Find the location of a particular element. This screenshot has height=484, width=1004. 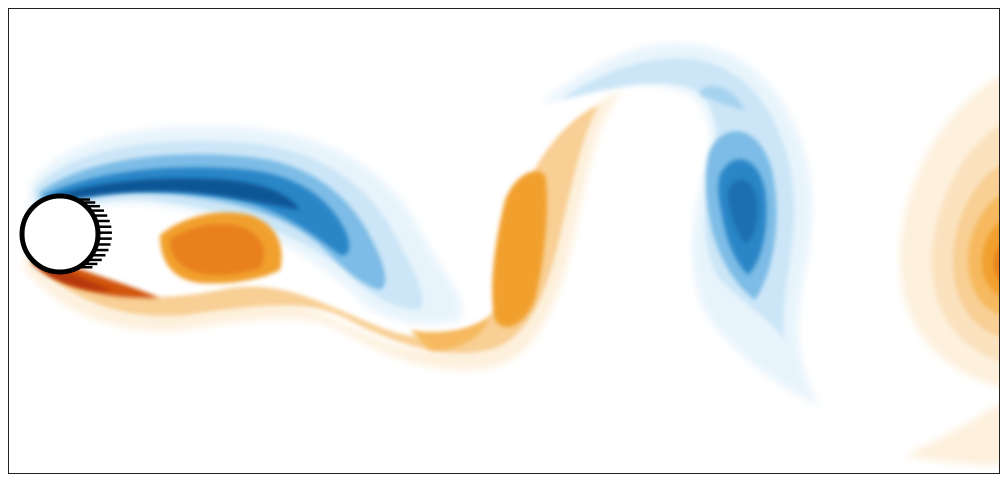

surface-tick-marks is located at coordinates (94, 233).